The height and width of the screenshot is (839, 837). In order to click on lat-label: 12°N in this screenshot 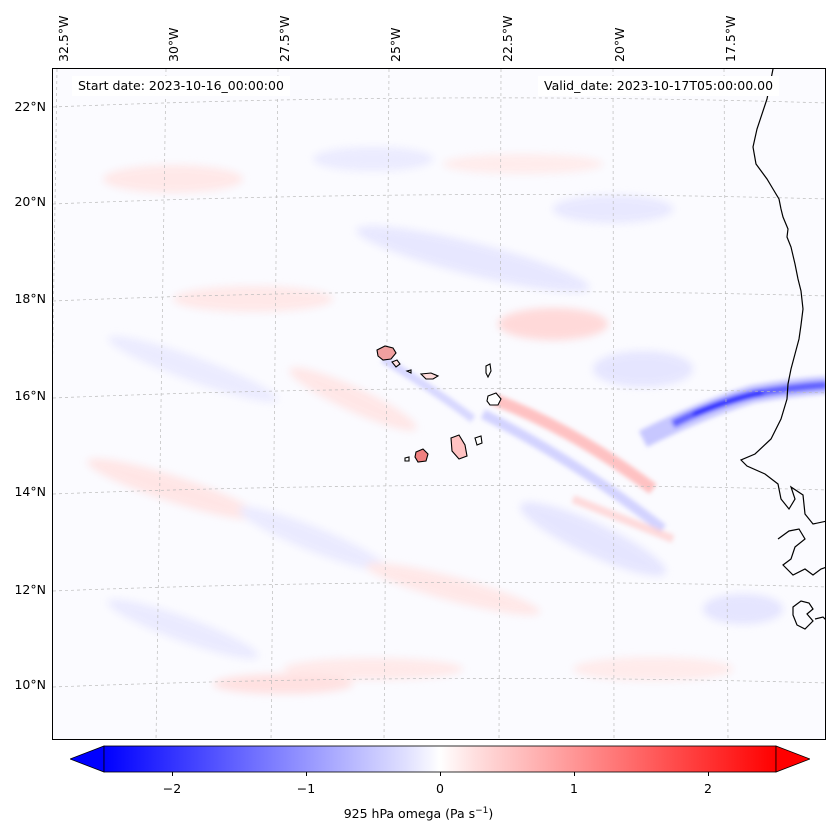, I will do `click(30, 589)`.